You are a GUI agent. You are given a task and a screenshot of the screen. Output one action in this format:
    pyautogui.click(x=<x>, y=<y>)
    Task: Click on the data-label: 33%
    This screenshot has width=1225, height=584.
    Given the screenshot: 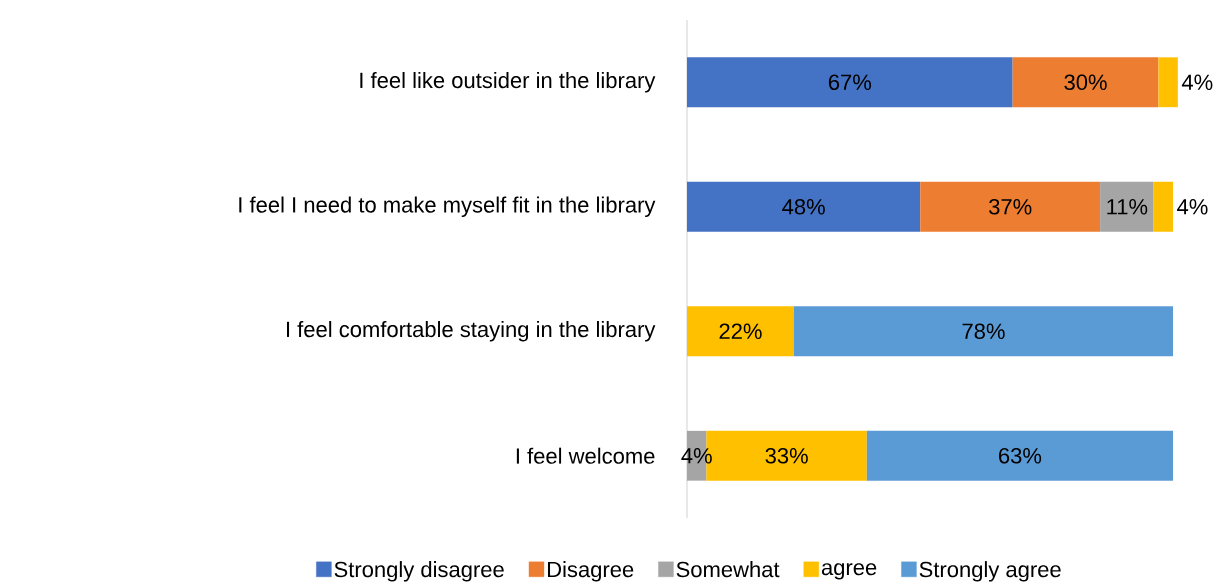 What is the action you would take?
    pyautogui.click(x=786, y=455)
    